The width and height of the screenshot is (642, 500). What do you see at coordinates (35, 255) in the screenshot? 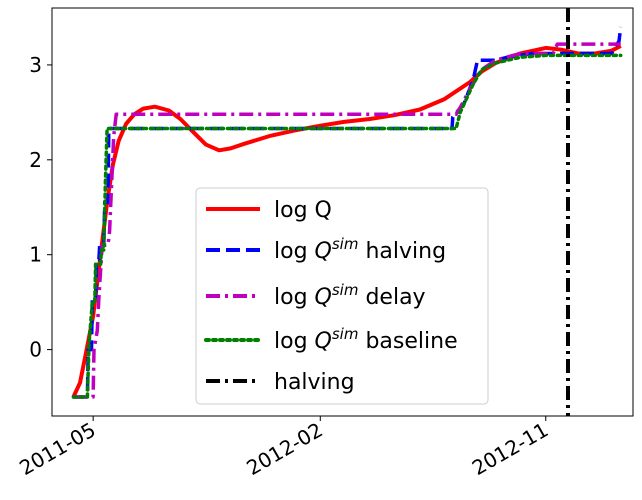
I see `y-tick-label: 1` at bounding box center [35, 255].